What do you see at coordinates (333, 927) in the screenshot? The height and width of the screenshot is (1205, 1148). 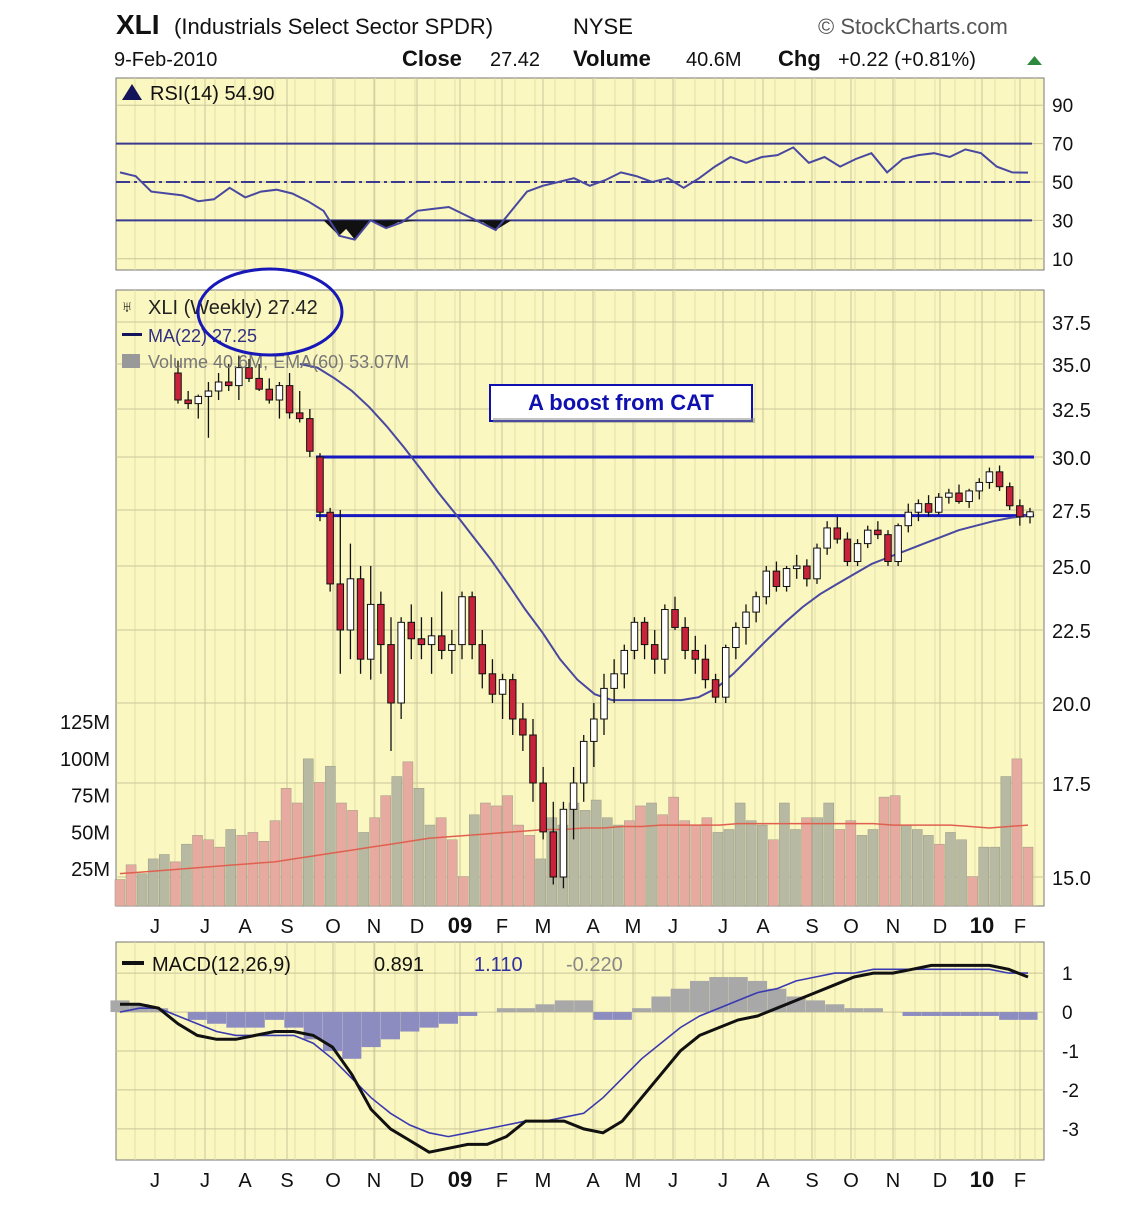 I see `price-xtick-label: O` at bounding box center [333, 927].